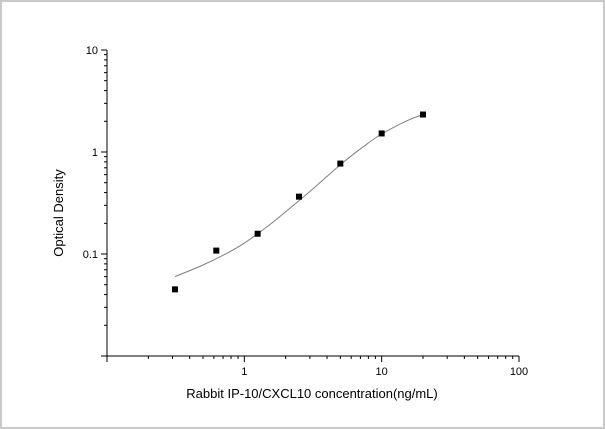 This screenshot has width=605, height=429. What do you see at coordinates (95, 153) in the screenshot?
I see `y-tick-label: 1` at bounding box center [95, 153].